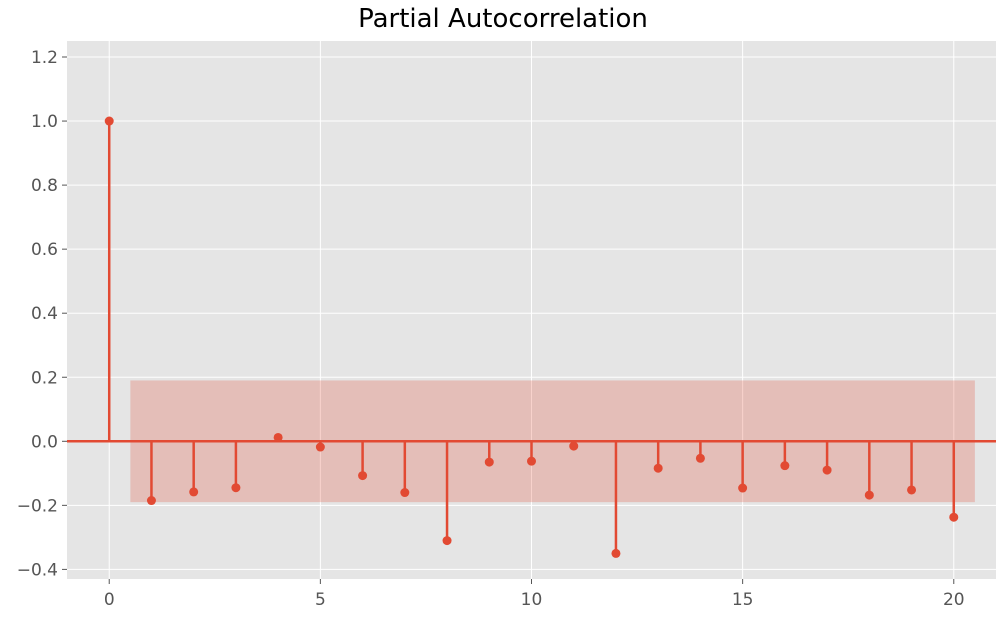 This screenshot has height=618, width=1006. I want to click on x-tick-label: 10, so click(532, 600).